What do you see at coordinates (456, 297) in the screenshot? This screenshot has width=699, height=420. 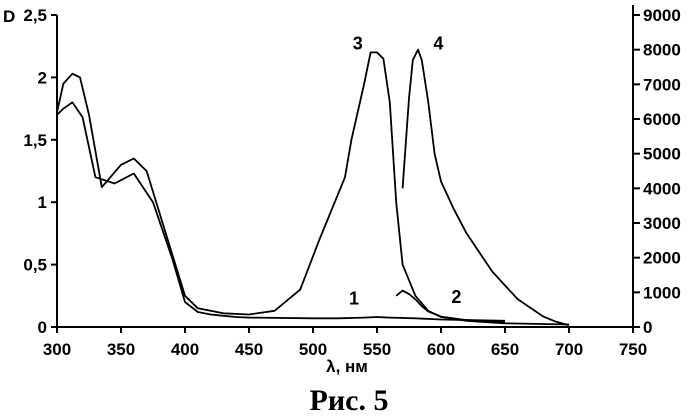 I see `curve-label-2: 2` at bounding box center [456, 297].